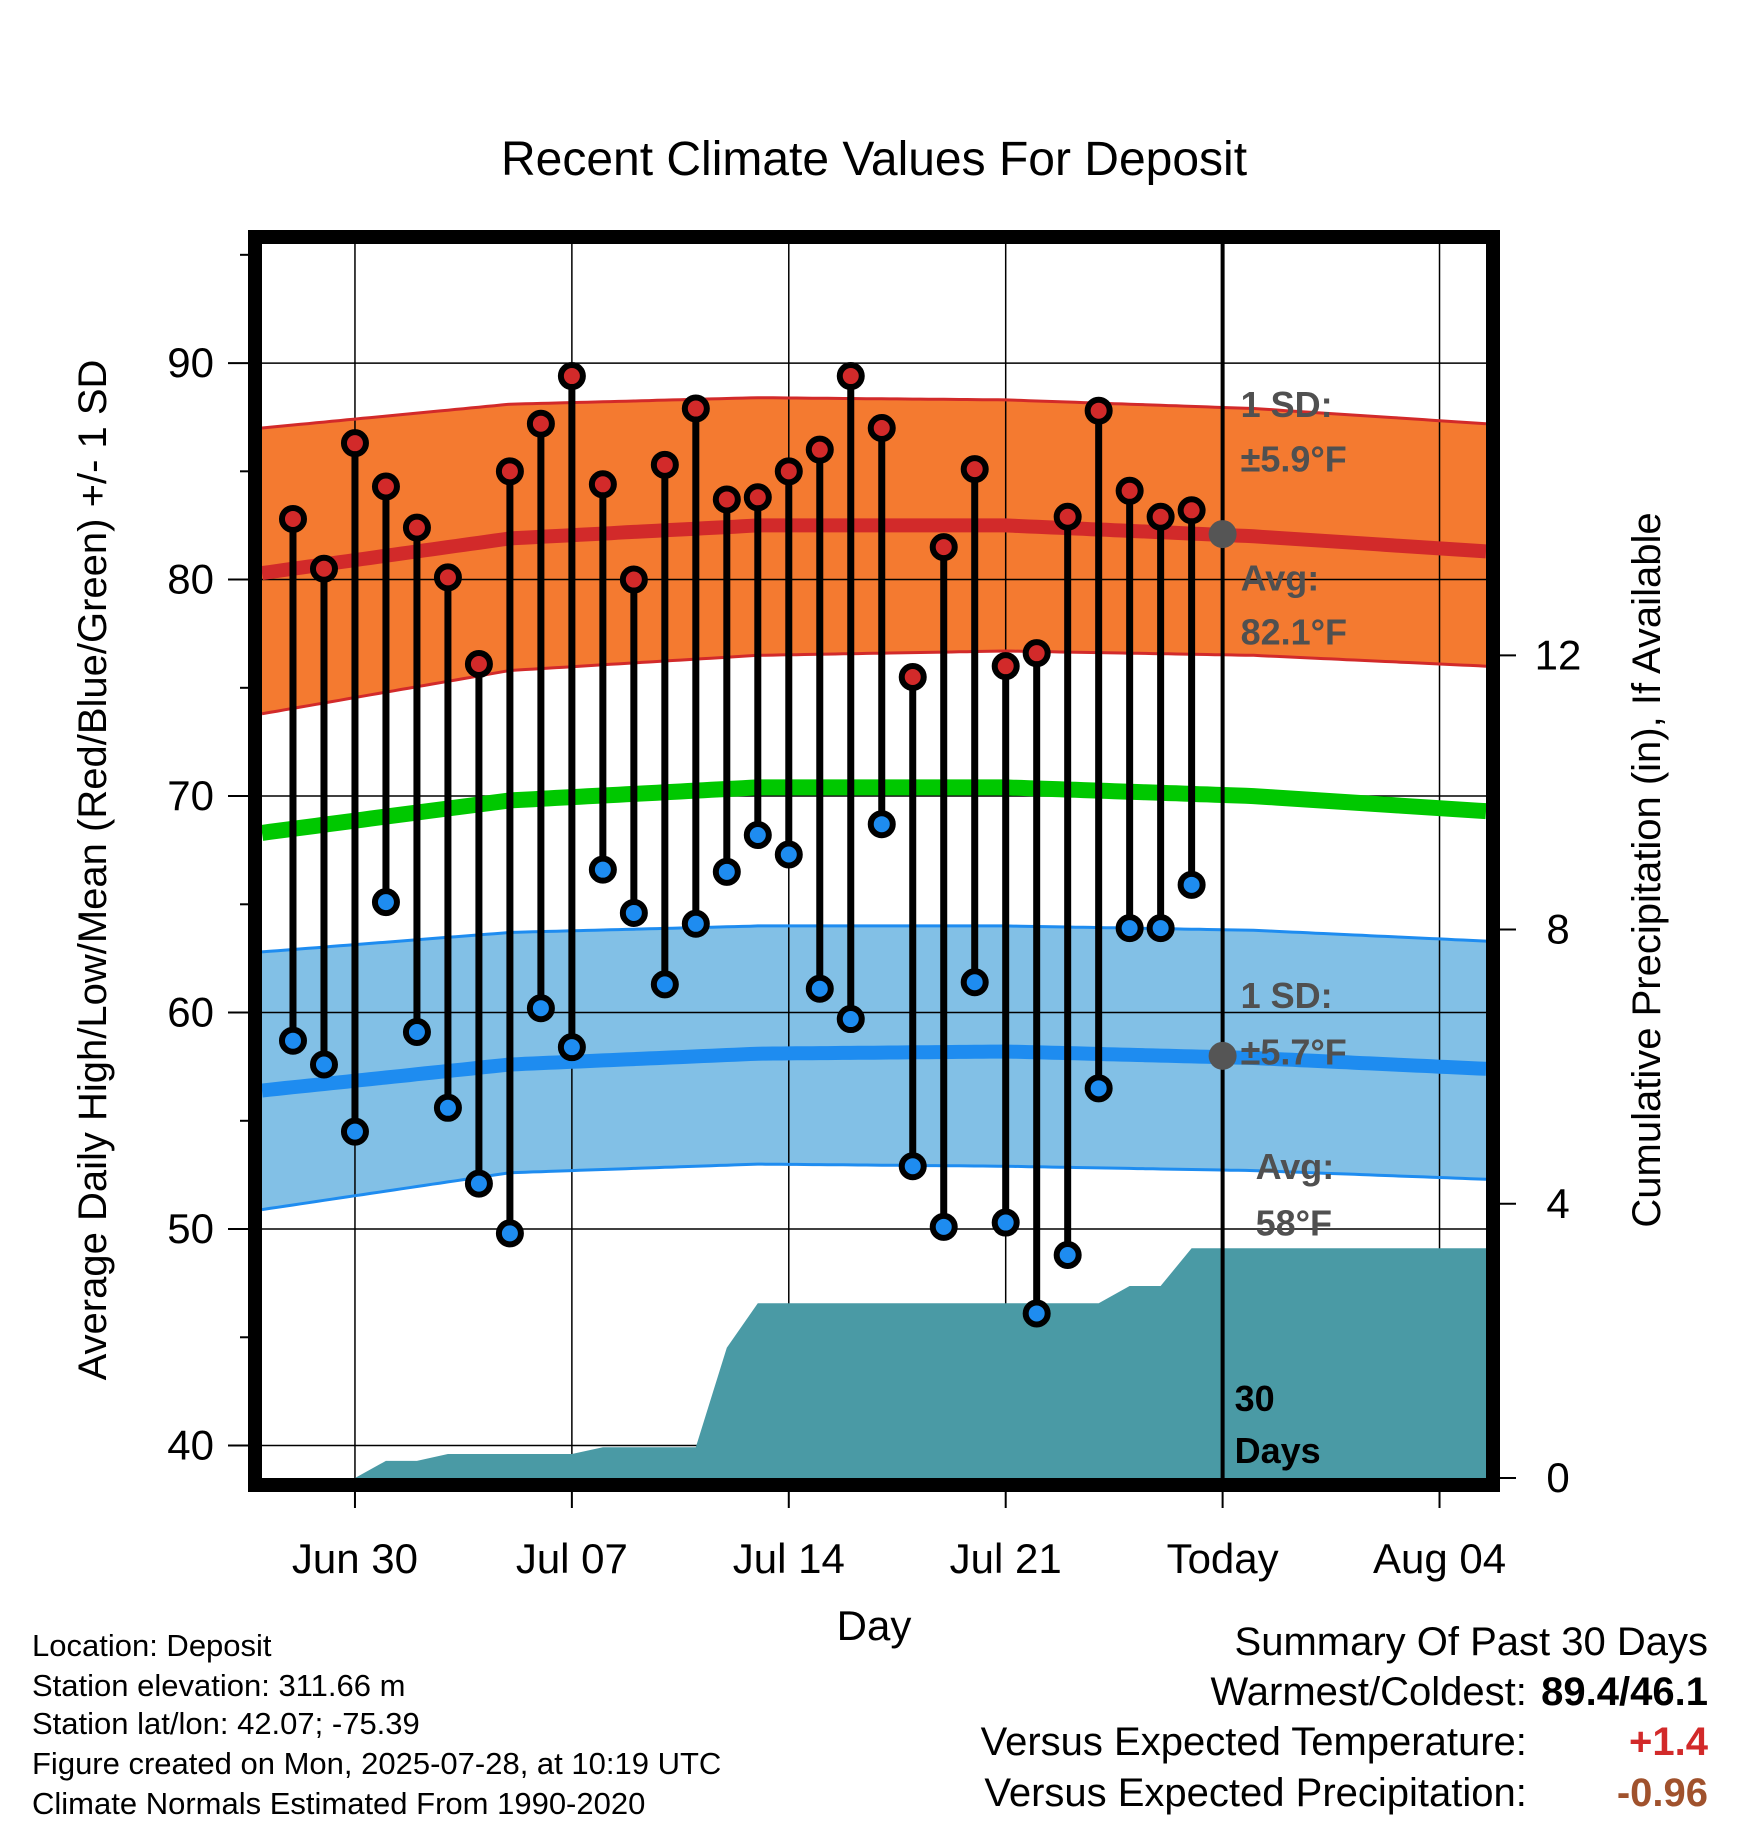  I want to click on summary-temp: Versus Expected Temperature: +1.4, so click(1344, 1742).